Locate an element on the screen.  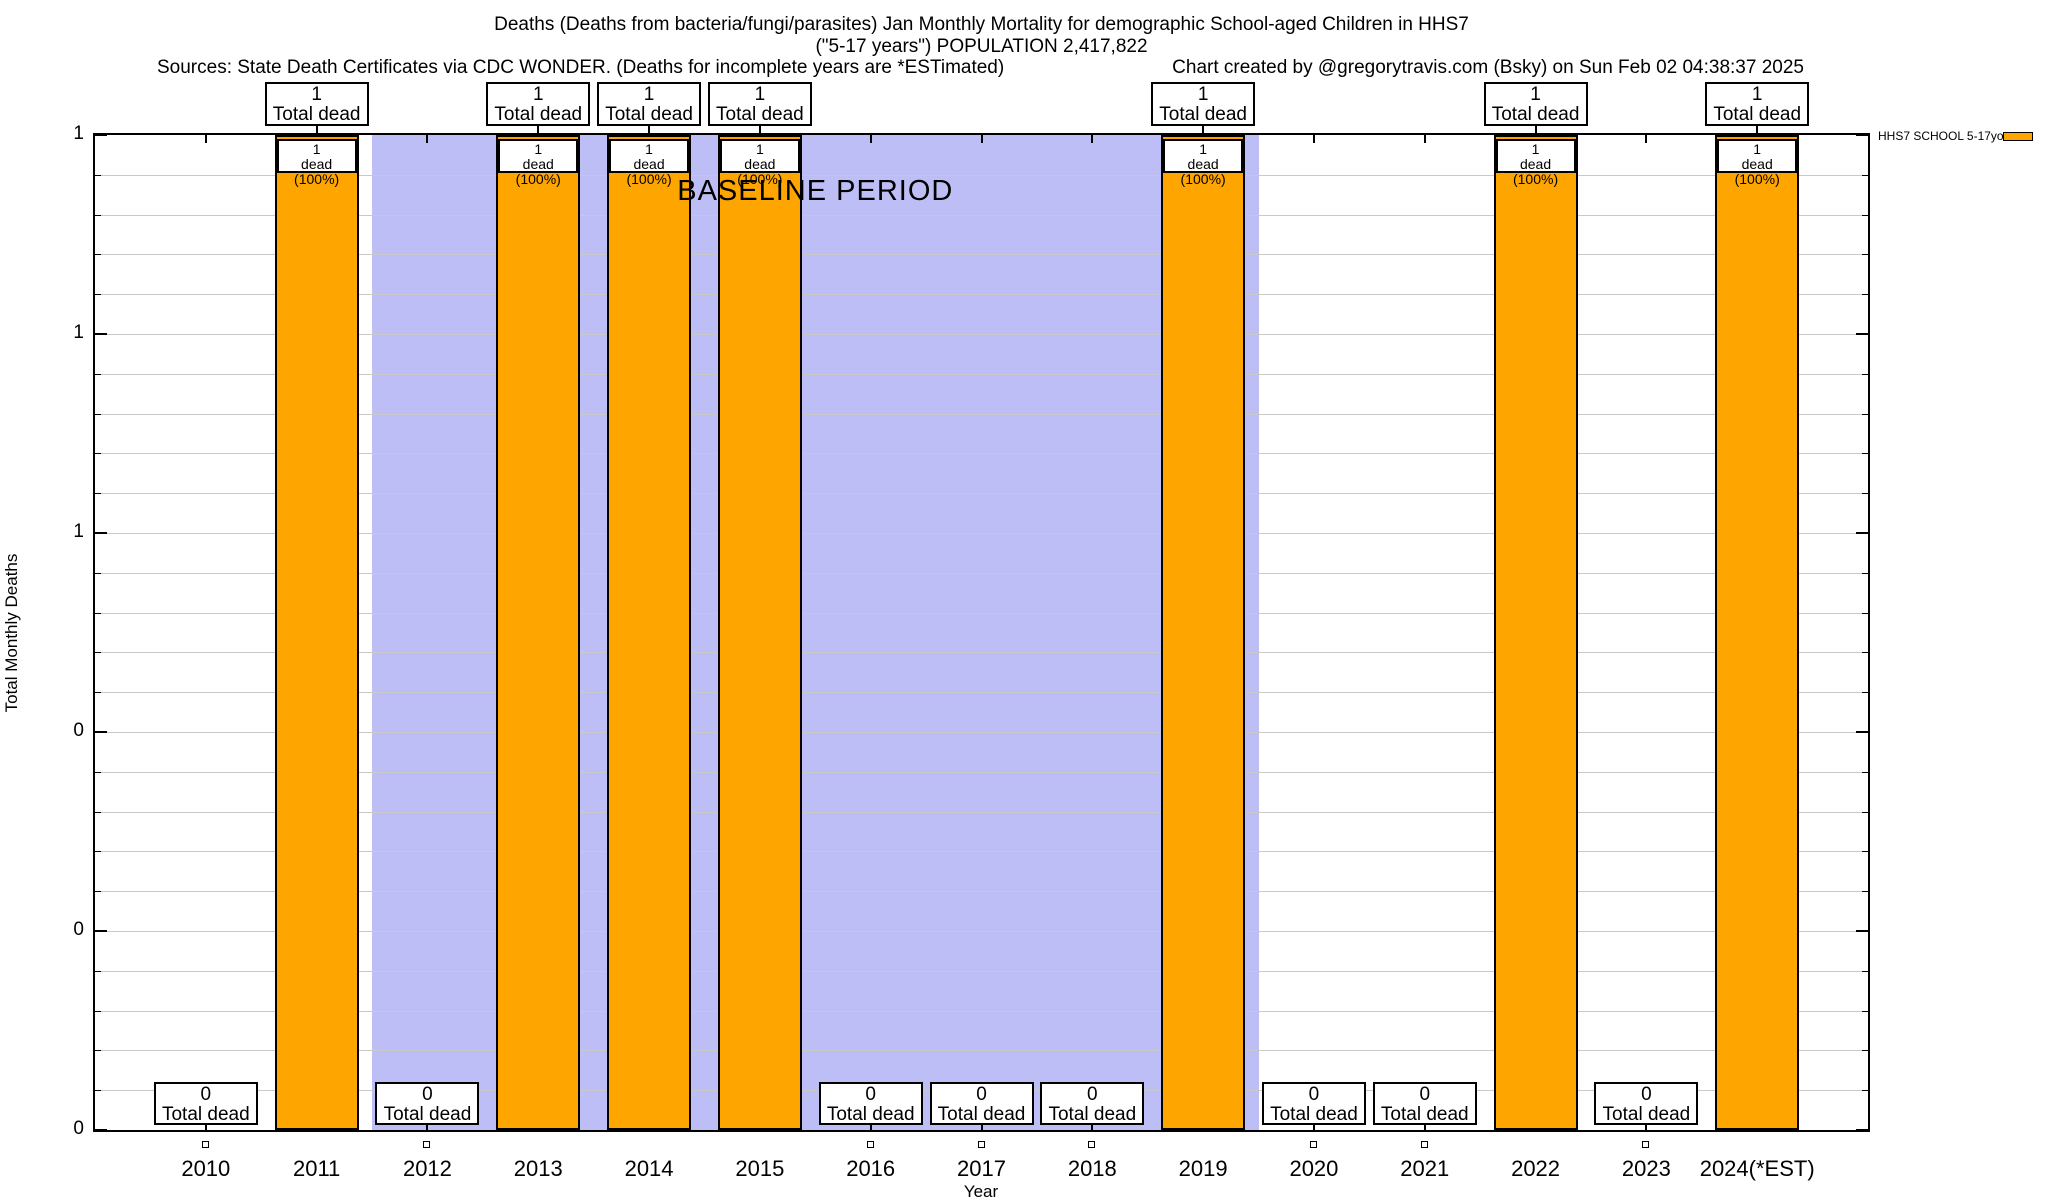
bar-2019 is located at coordinates (1203, 632).